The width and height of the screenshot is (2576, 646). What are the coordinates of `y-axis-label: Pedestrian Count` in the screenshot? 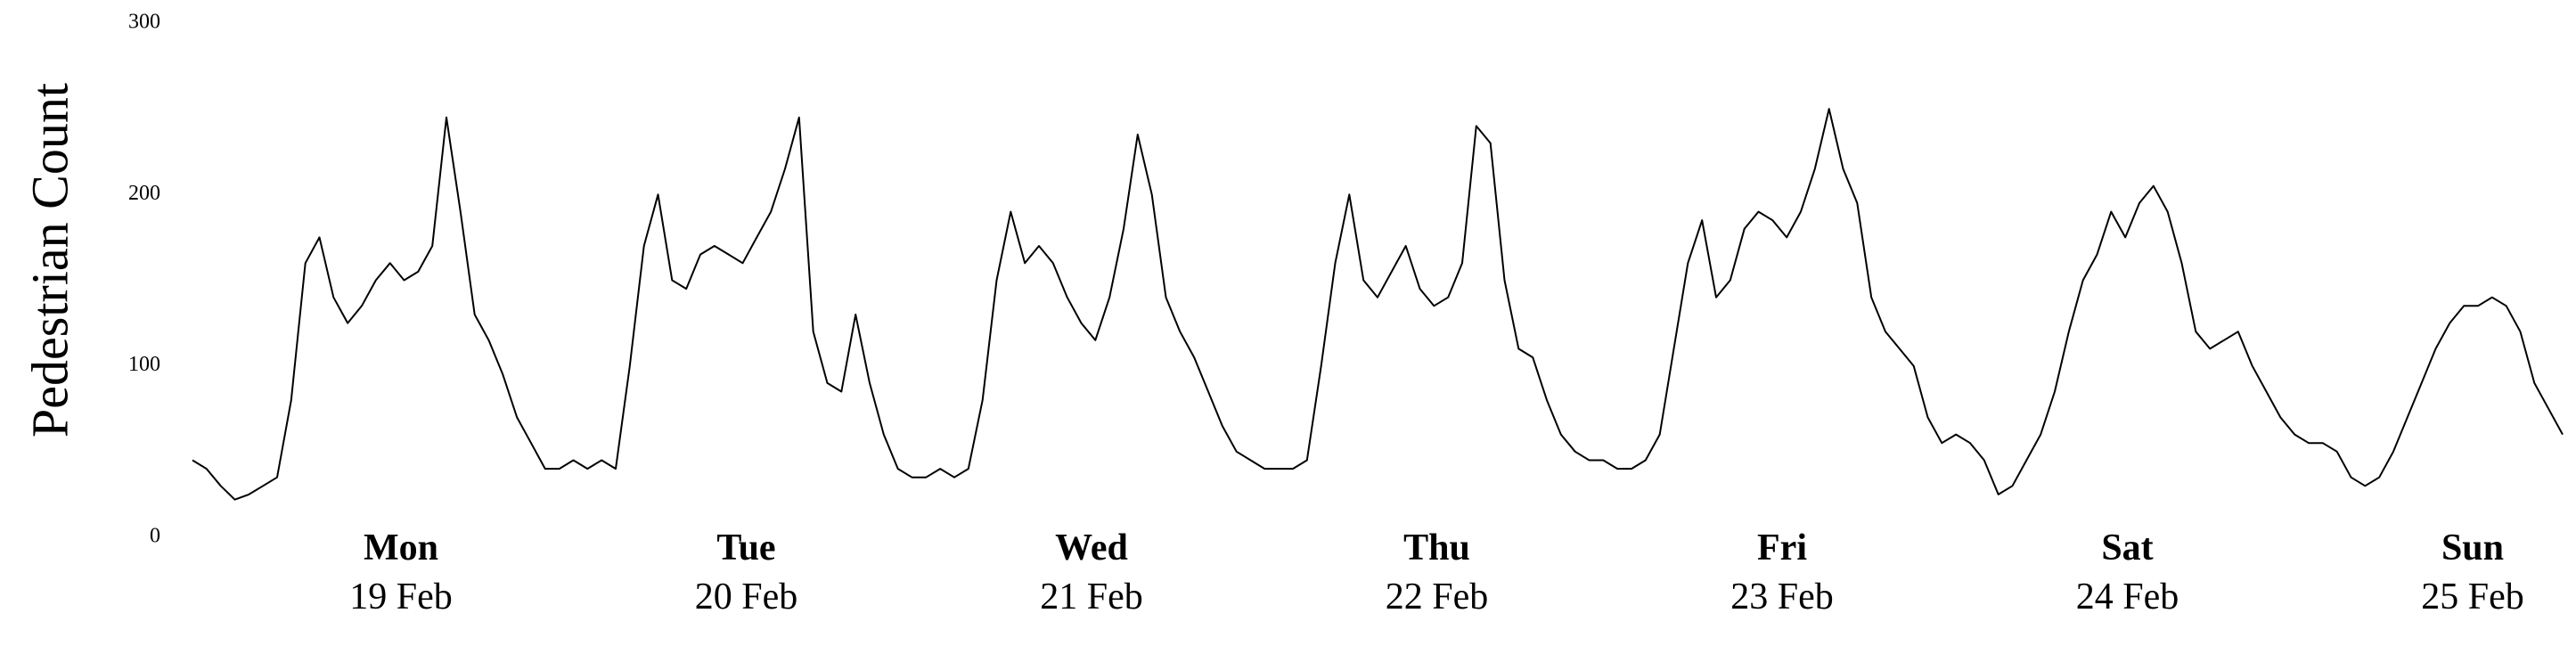 It's located at (49, 260).